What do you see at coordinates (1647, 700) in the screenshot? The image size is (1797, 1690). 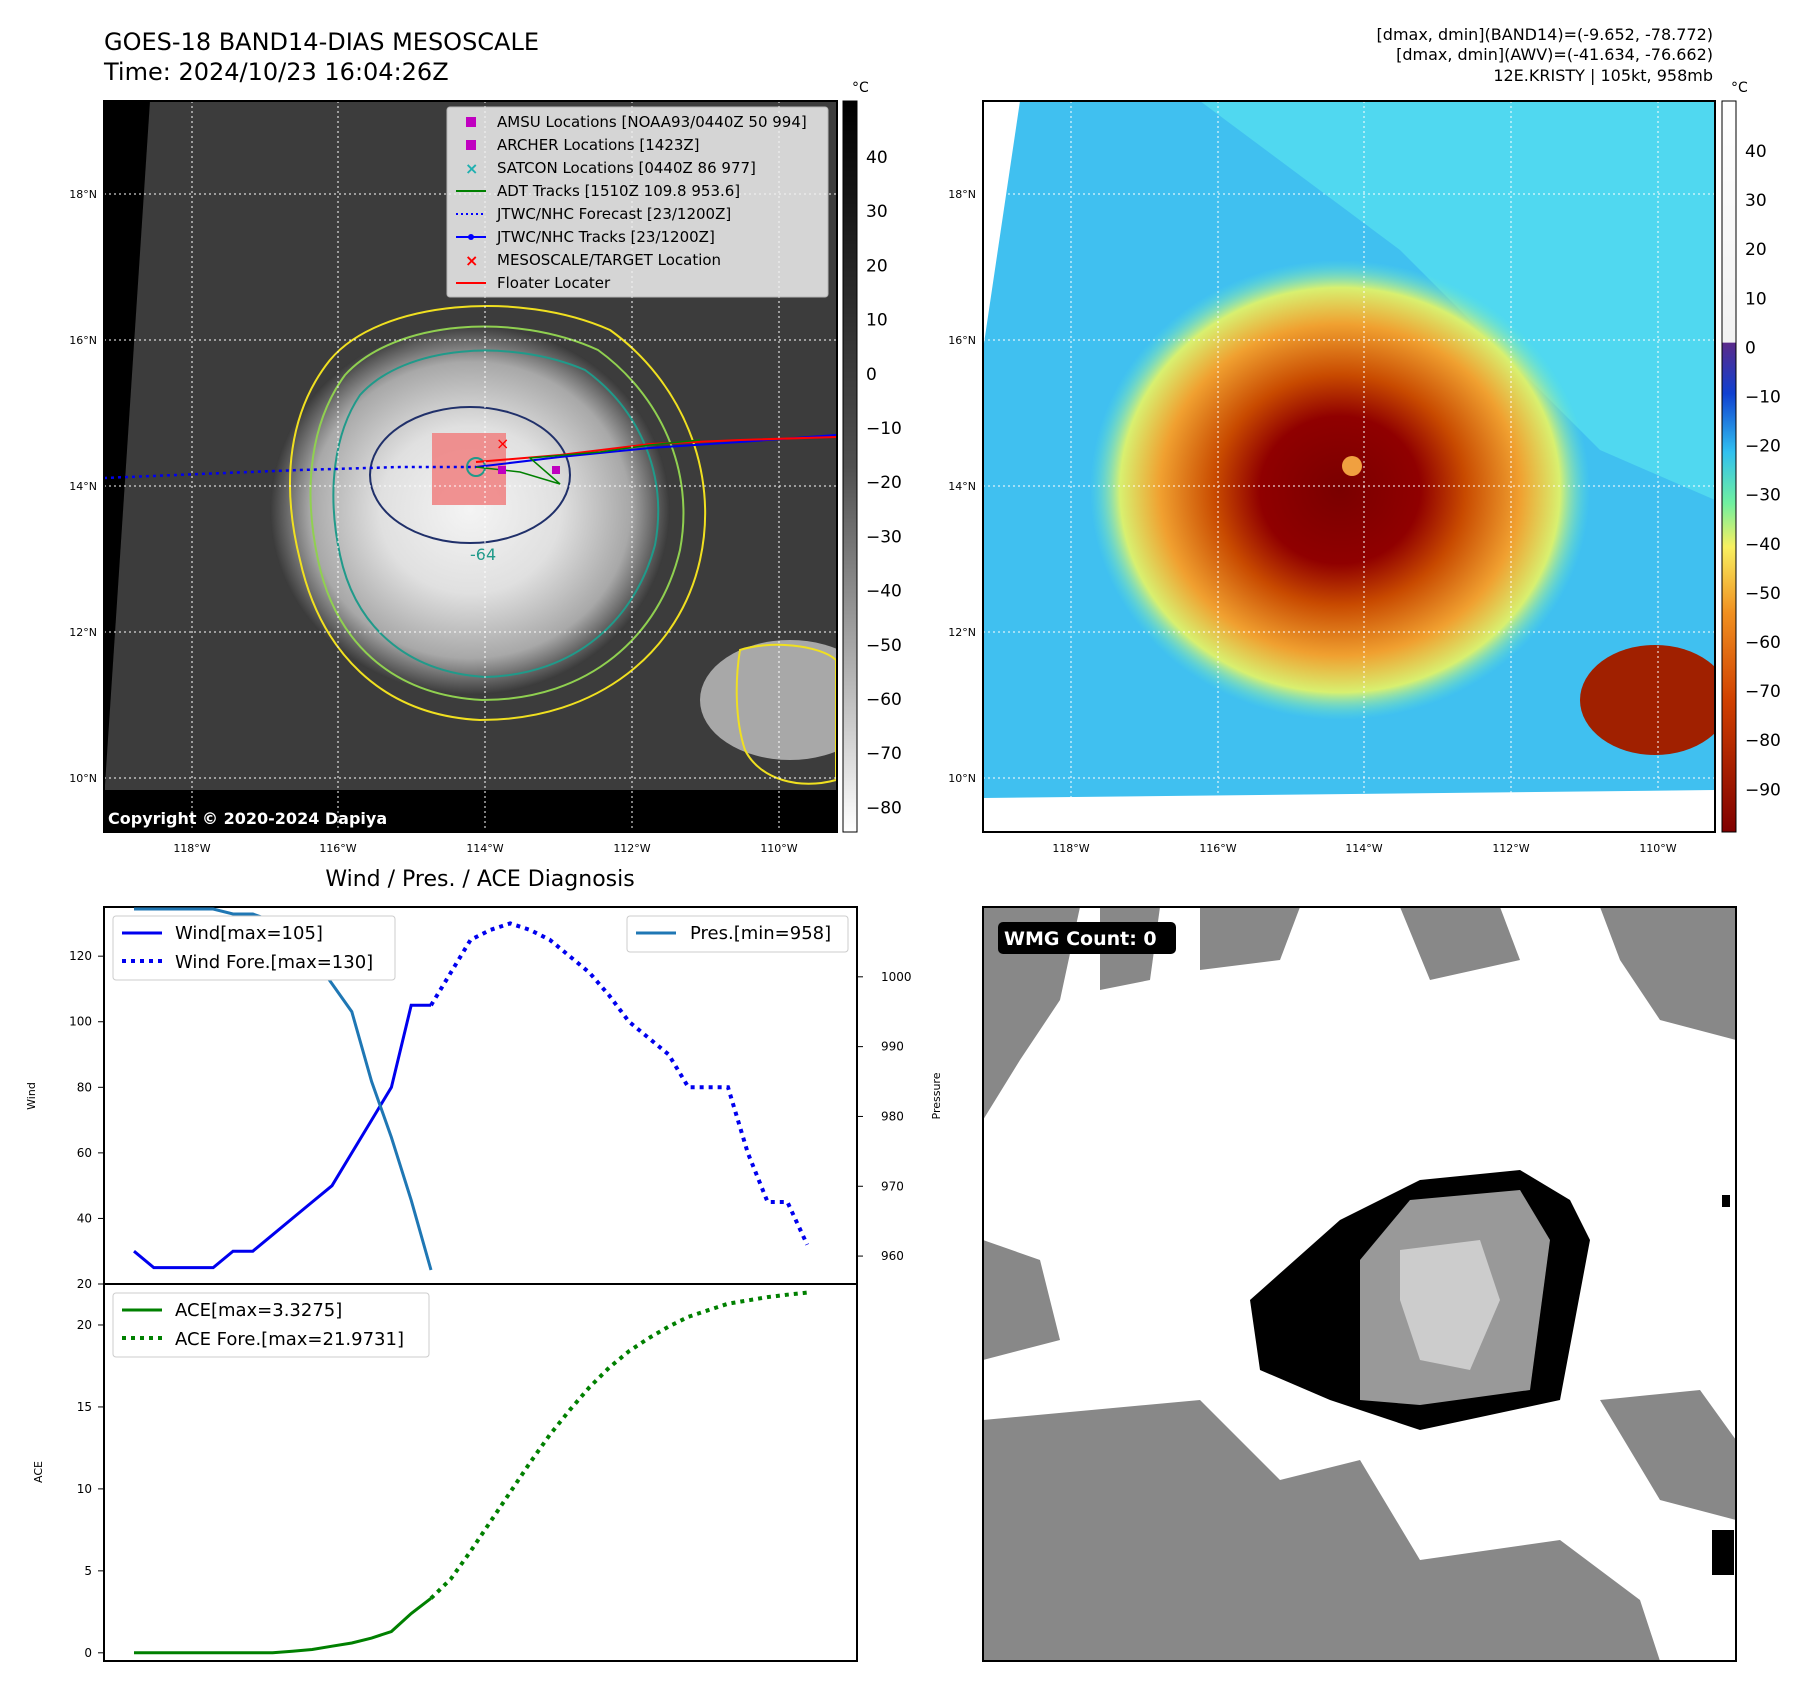 I see `color-cell-se` at bounding box center [1647, 700].